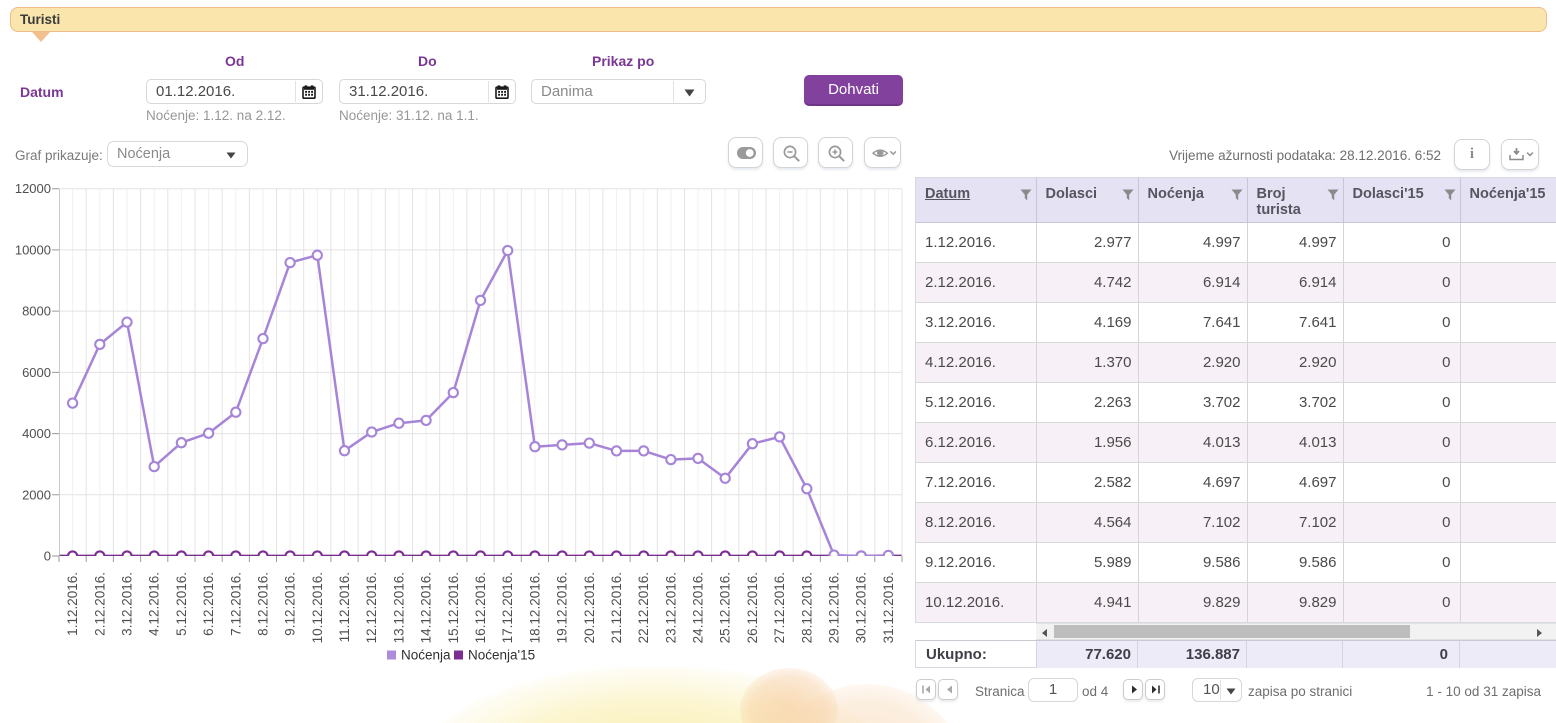  Describe the element at coordinates (36, 311) in the screenshot. I see `svg-text: 8000` at that location.